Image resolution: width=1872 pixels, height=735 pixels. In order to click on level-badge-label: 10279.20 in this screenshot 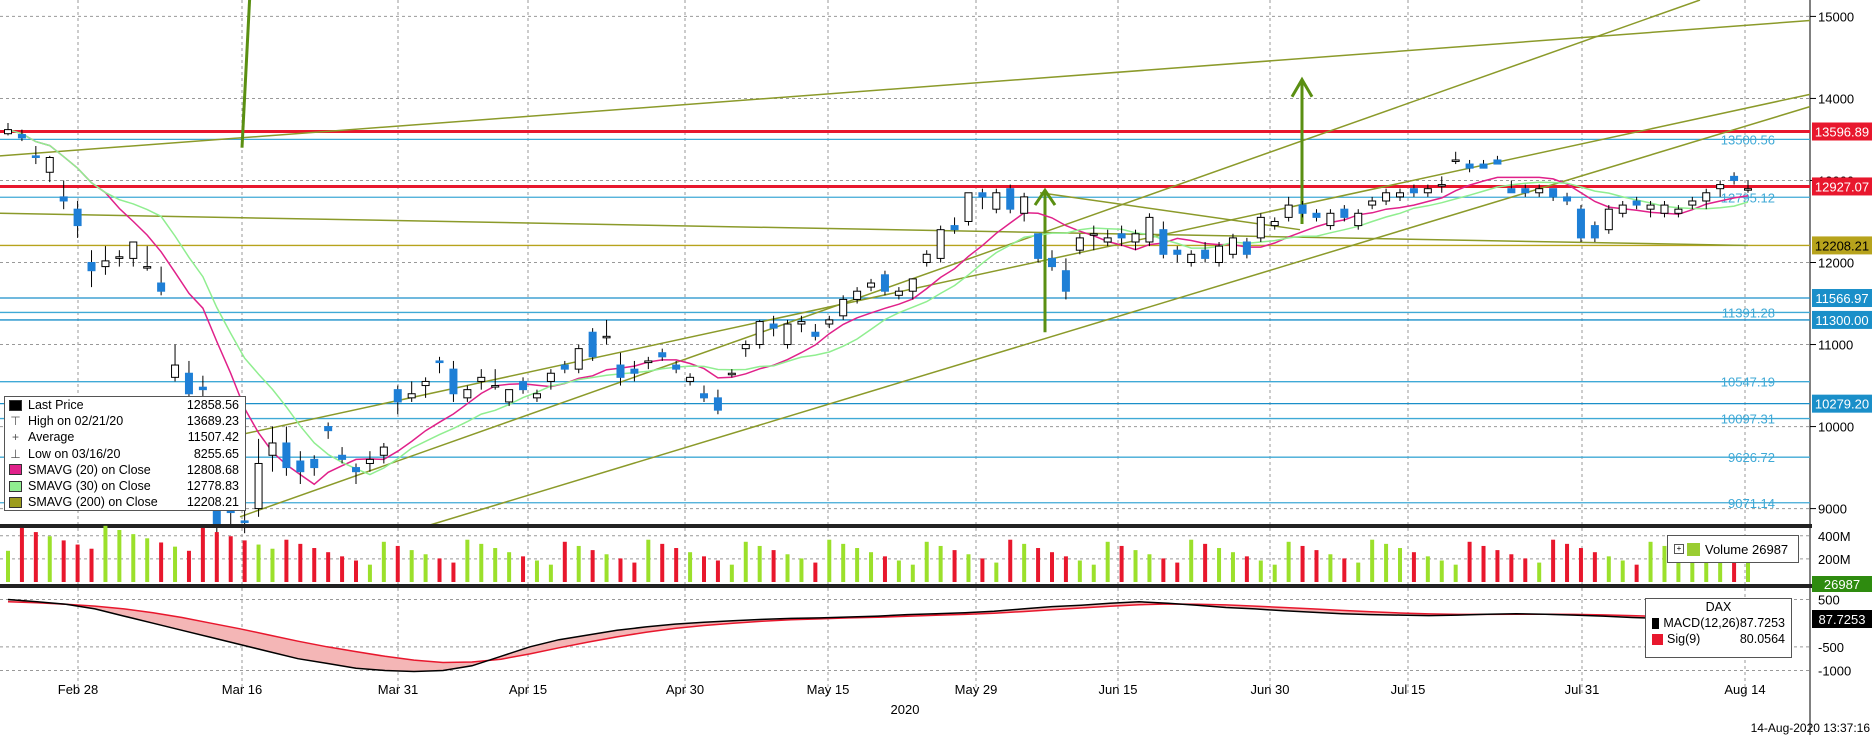, I will do `click(1842, 404)`.